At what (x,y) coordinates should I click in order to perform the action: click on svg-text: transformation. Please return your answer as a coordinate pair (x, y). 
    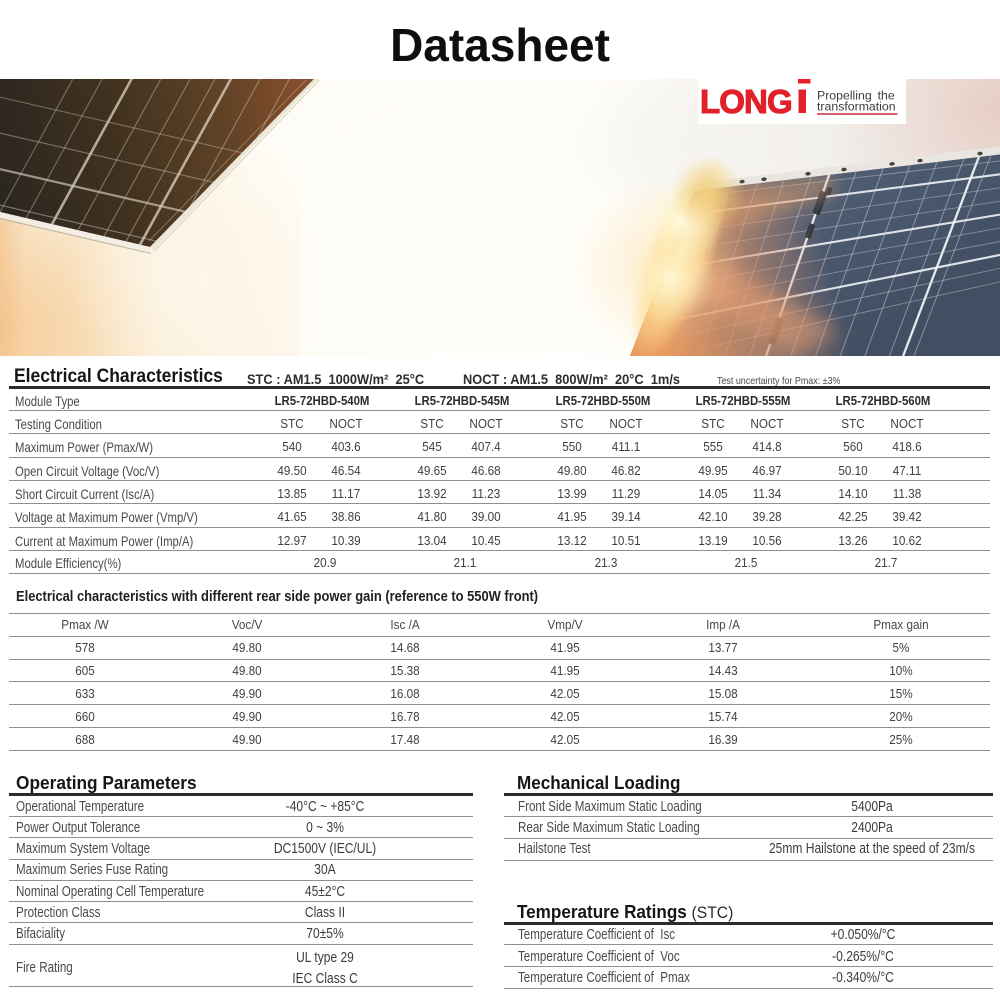
    Looking at the image, I should click on (856, 106).